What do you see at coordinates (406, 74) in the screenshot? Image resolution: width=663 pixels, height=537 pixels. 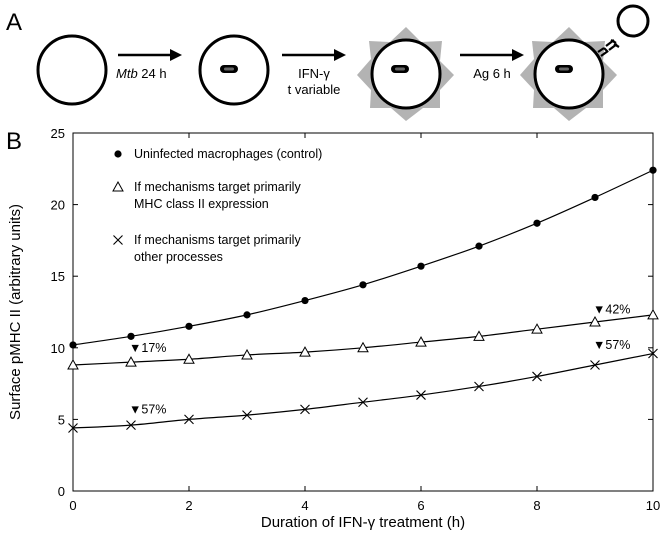 I see `macrophage-activated` at bounding box center [406, 74].